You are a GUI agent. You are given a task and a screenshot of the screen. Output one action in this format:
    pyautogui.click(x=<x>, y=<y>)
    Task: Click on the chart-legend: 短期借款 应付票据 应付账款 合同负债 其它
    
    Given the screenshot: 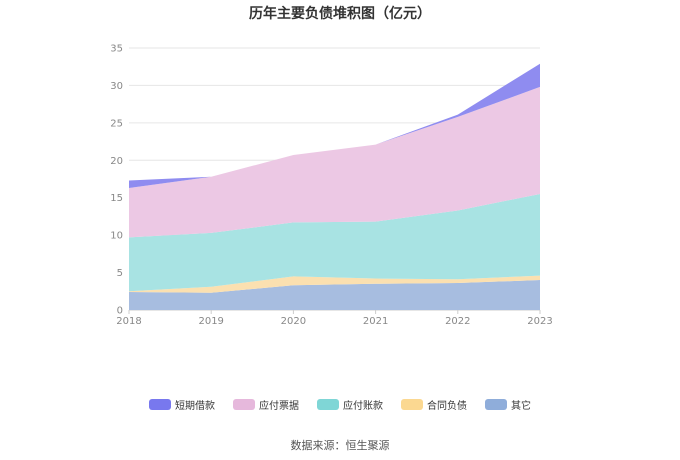 What is the action you would take?
    pyautogui.click(x=340, y=404)
    